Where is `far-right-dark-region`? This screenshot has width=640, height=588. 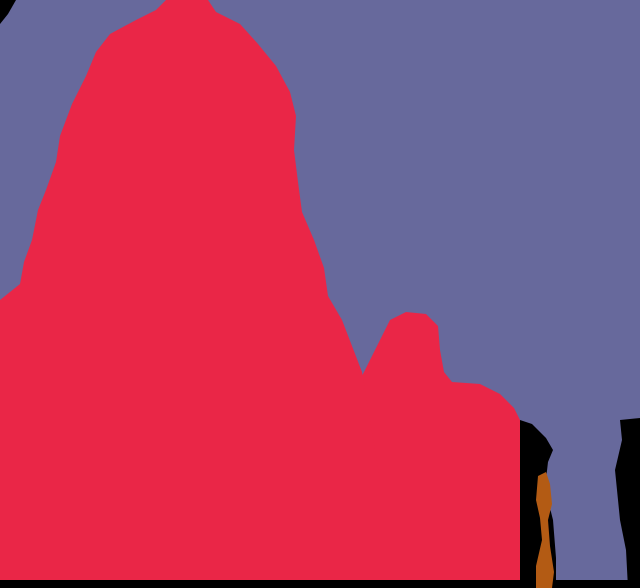
far-right-dark-region is located at coordinates (627, 503).